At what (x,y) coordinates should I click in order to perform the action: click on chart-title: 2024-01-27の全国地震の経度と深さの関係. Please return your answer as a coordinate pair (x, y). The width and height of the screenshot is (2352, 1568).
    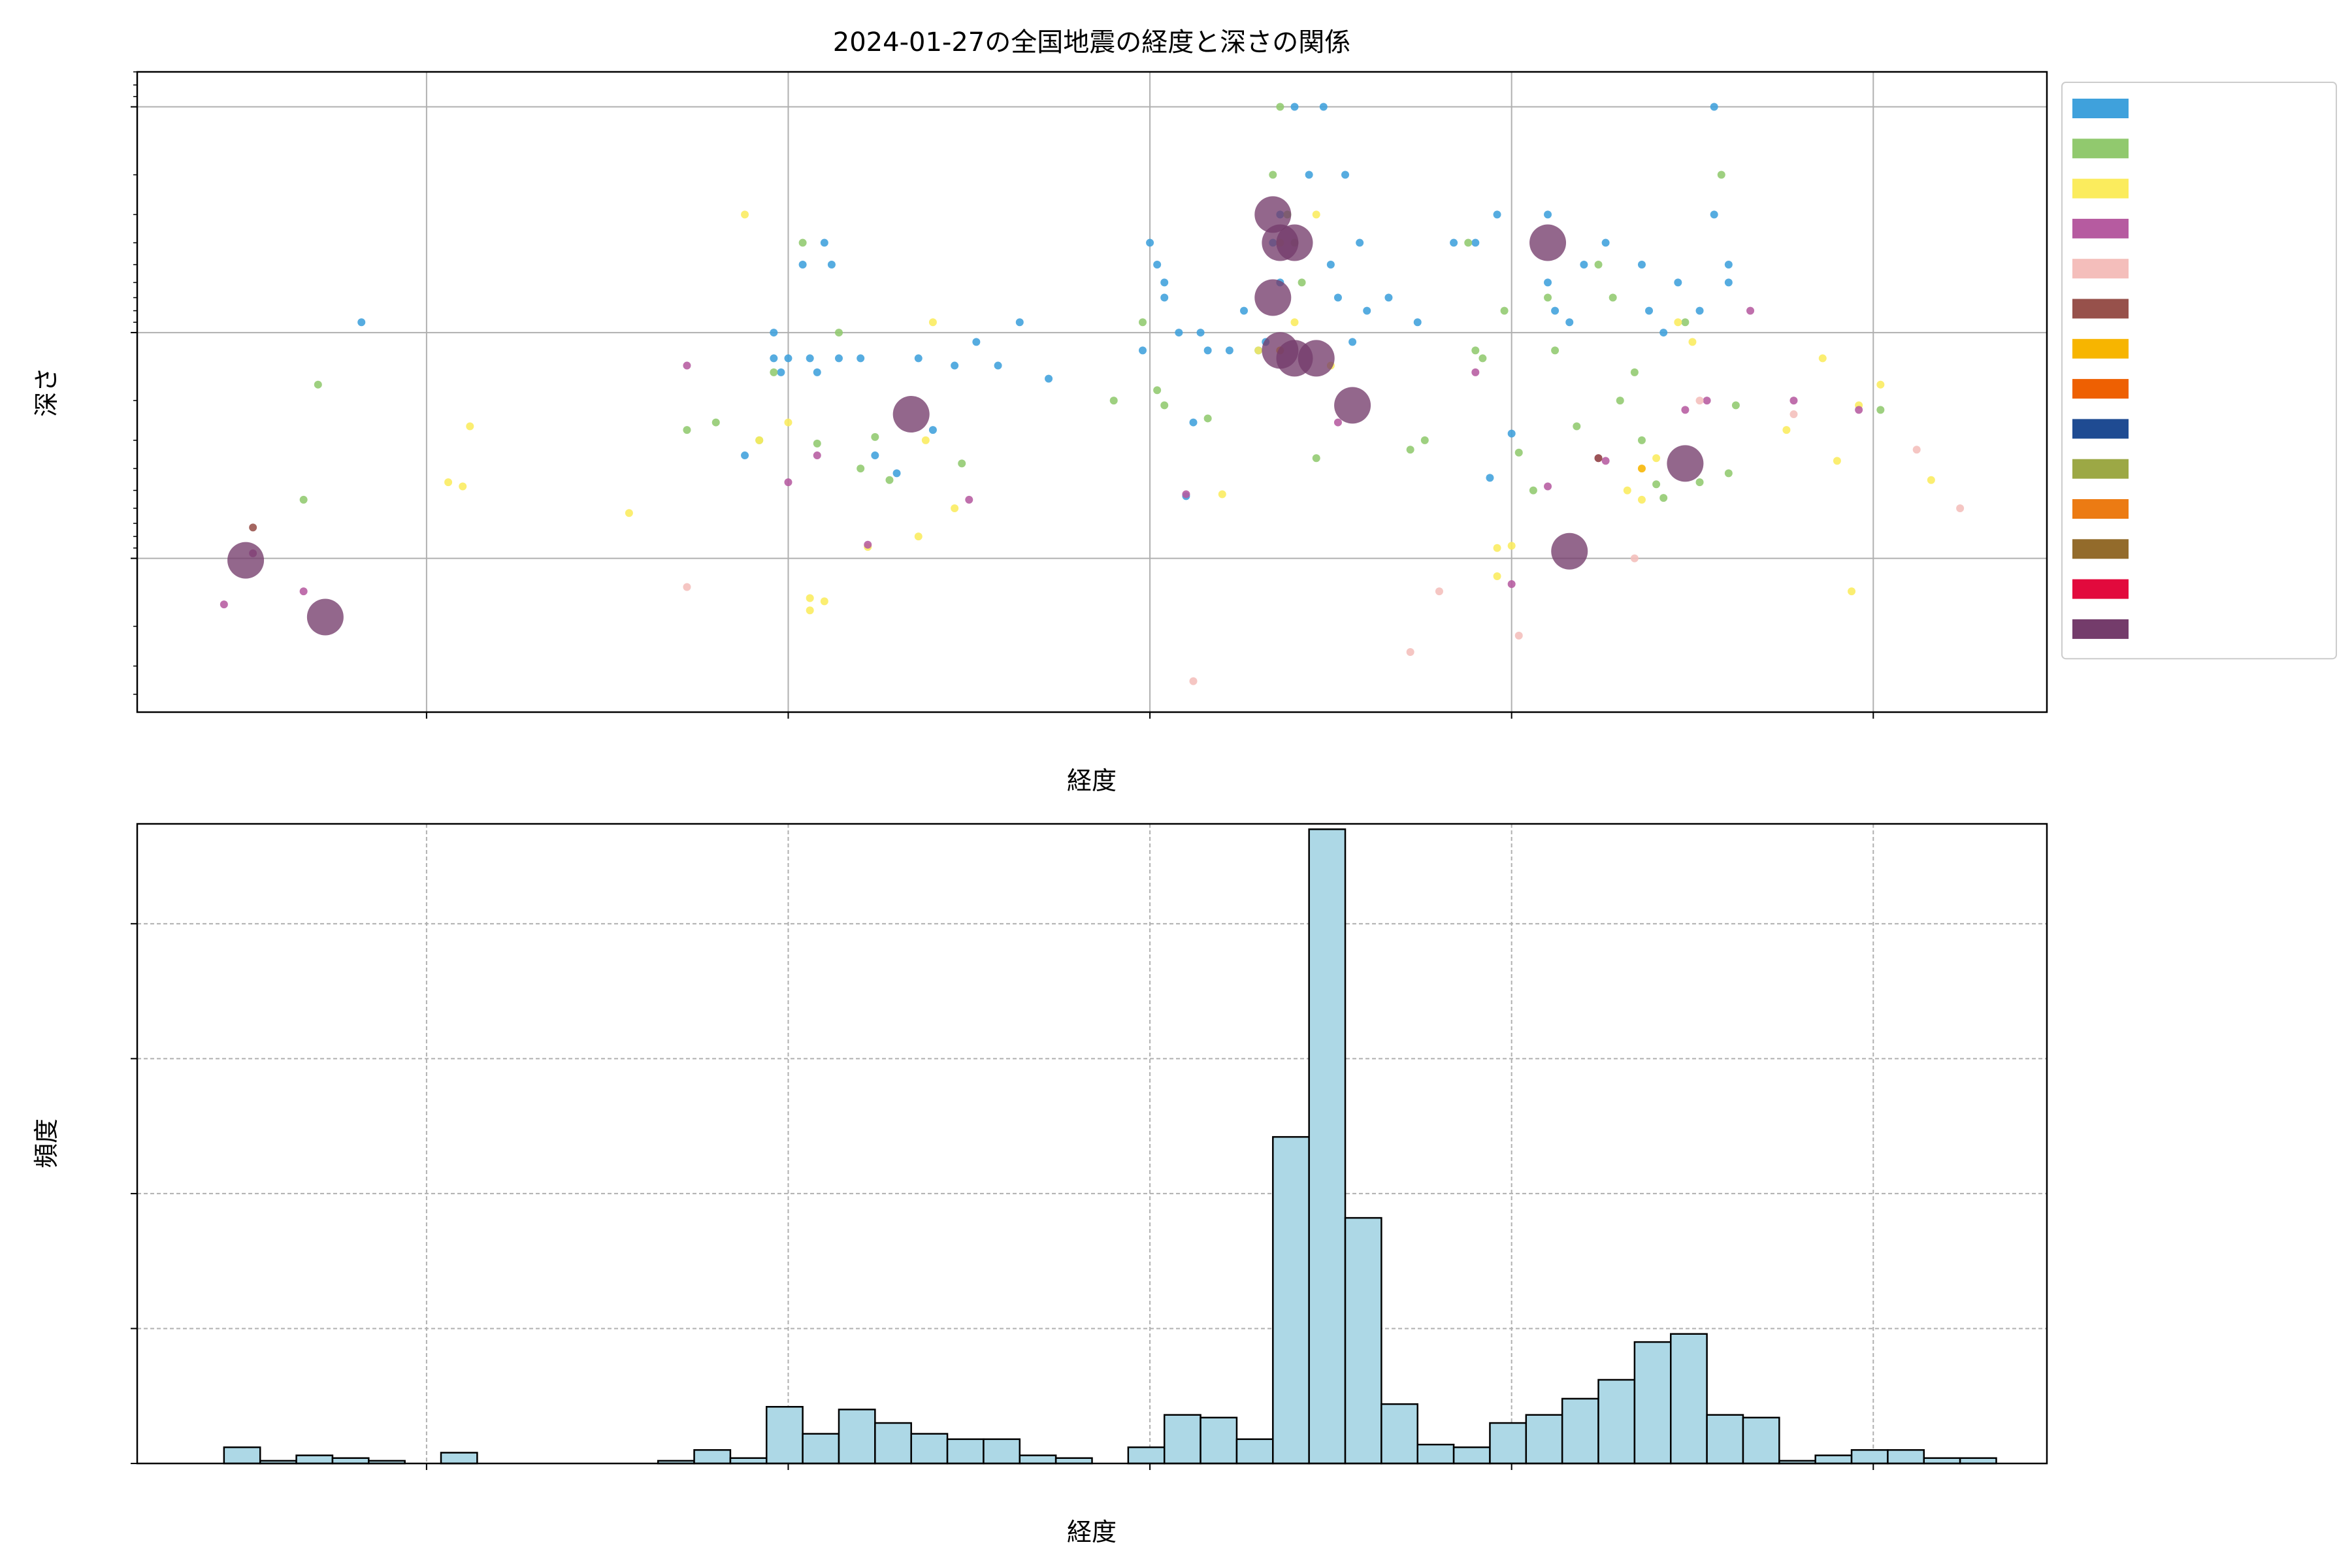
    Looking at the image, I should click on (1091, 42).